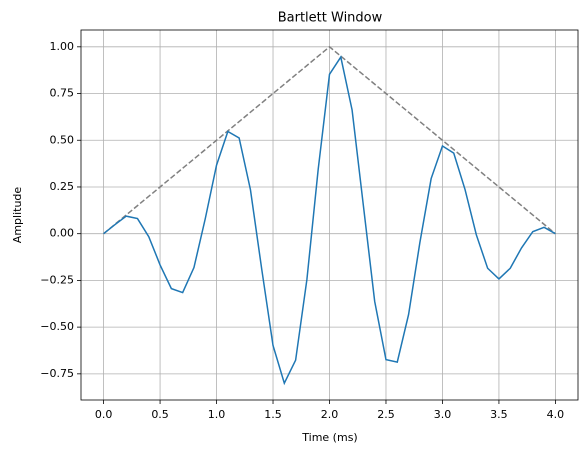 The height and width of the screenshot is (455, 587). What do you see at coordinates (160, 414) in the screenshot?
I see `x-tick-label: 0.5` at bounding box center [160, 414].